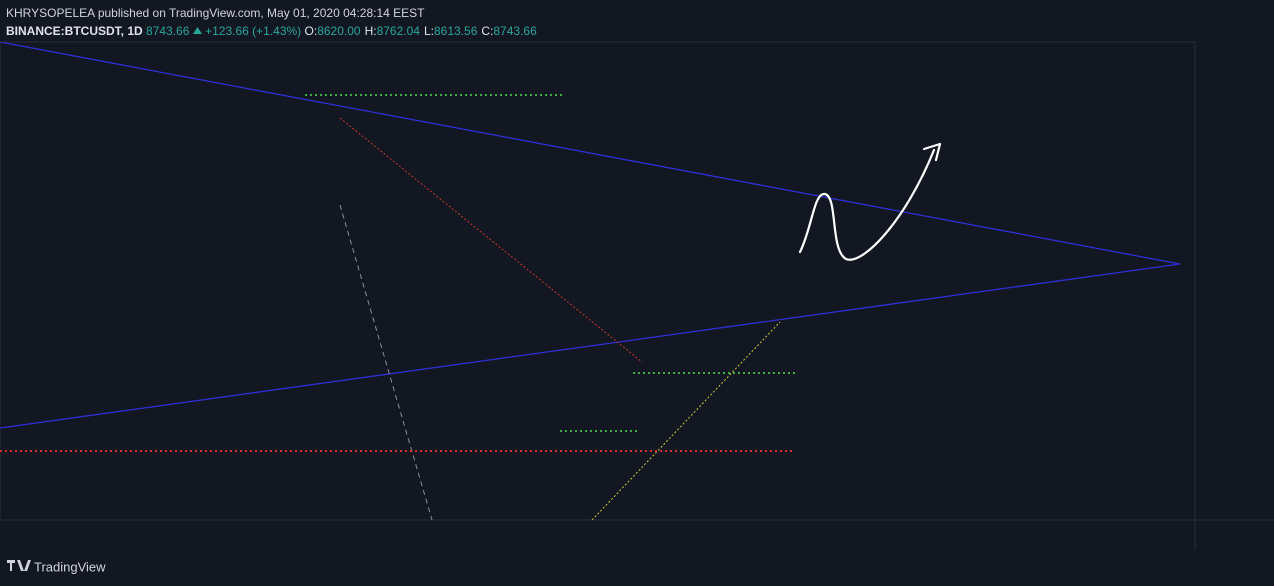  I want to click on forecast-arrow, so click(870, 201).